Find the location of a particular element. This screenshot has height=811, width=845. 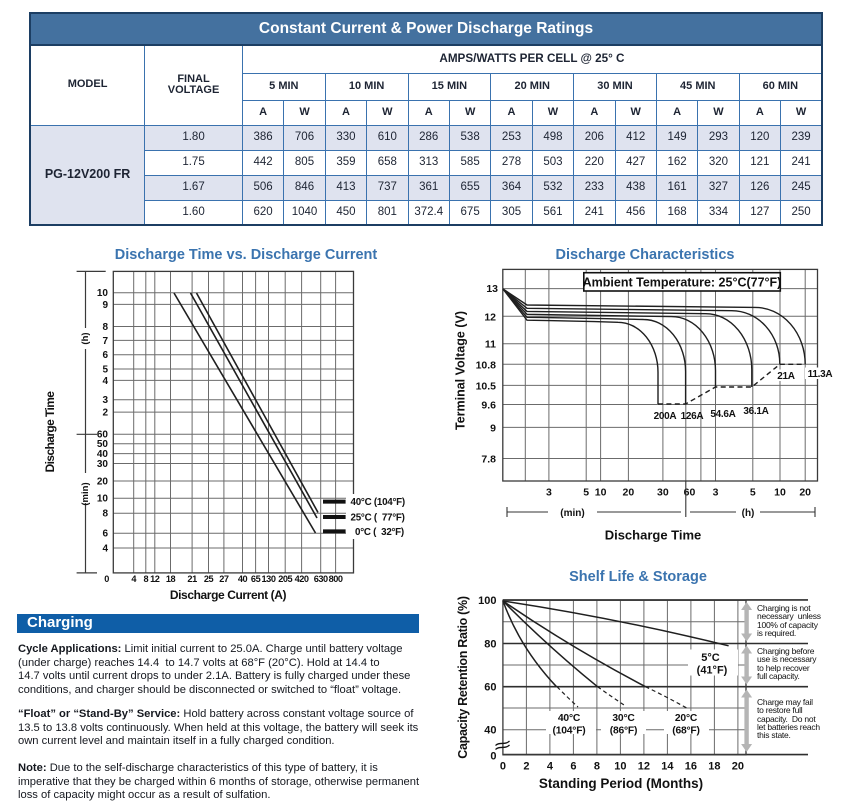

svg-text: 126A is located at coordinates (692, 416).